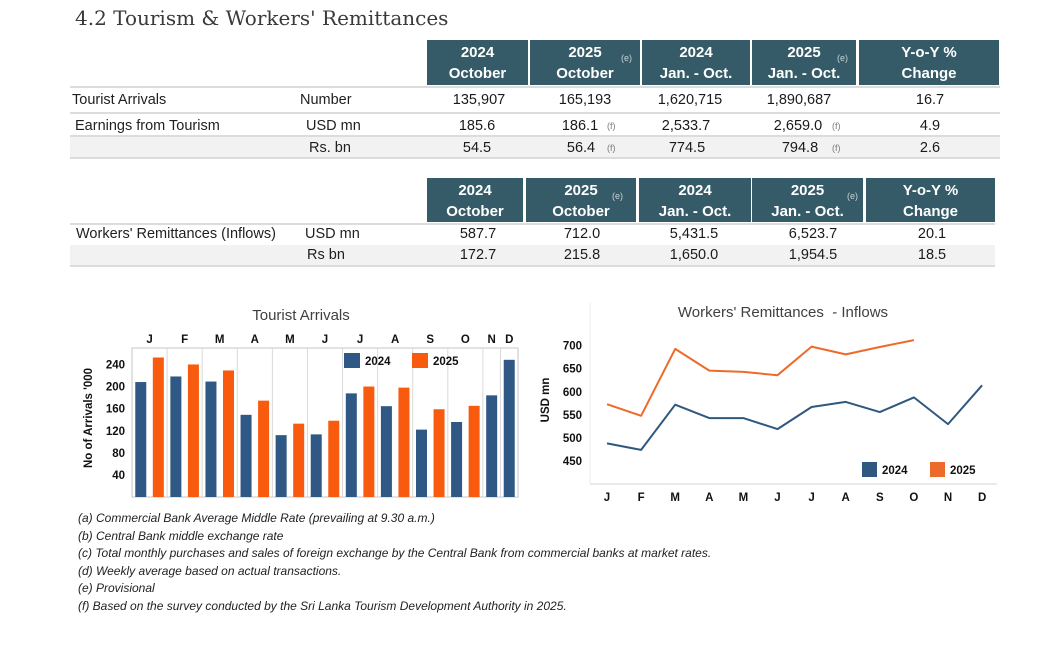 This screenshot has height=663, width=1047. I want to click on cell-value: 165,193, so click(585, 100).